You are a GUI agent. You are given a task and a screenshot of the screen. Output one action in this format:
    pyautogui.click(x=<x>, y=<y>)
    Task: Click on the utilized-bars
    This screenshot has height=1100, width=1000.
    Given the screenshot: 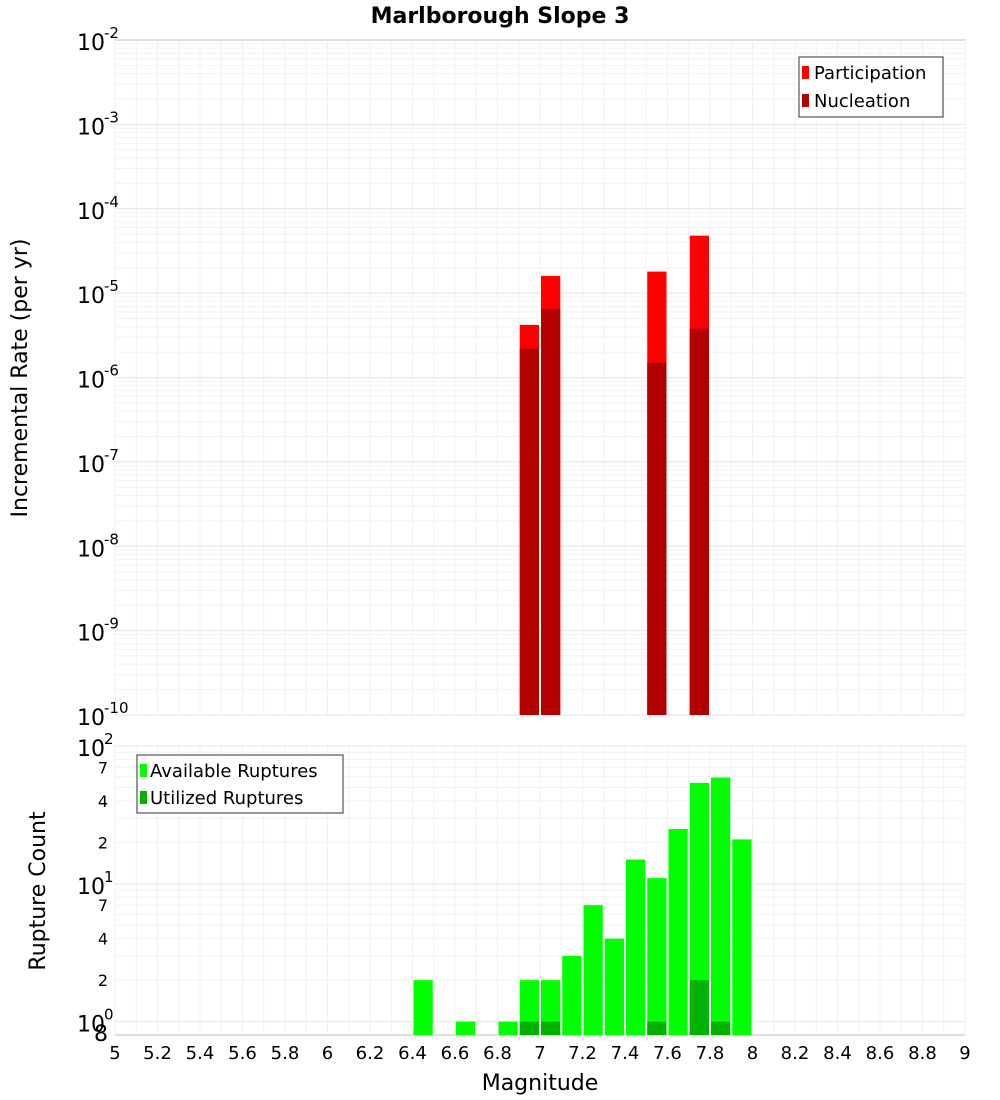 What is the action you would take?
    pyautogui.click(x=625, y=1007)
    